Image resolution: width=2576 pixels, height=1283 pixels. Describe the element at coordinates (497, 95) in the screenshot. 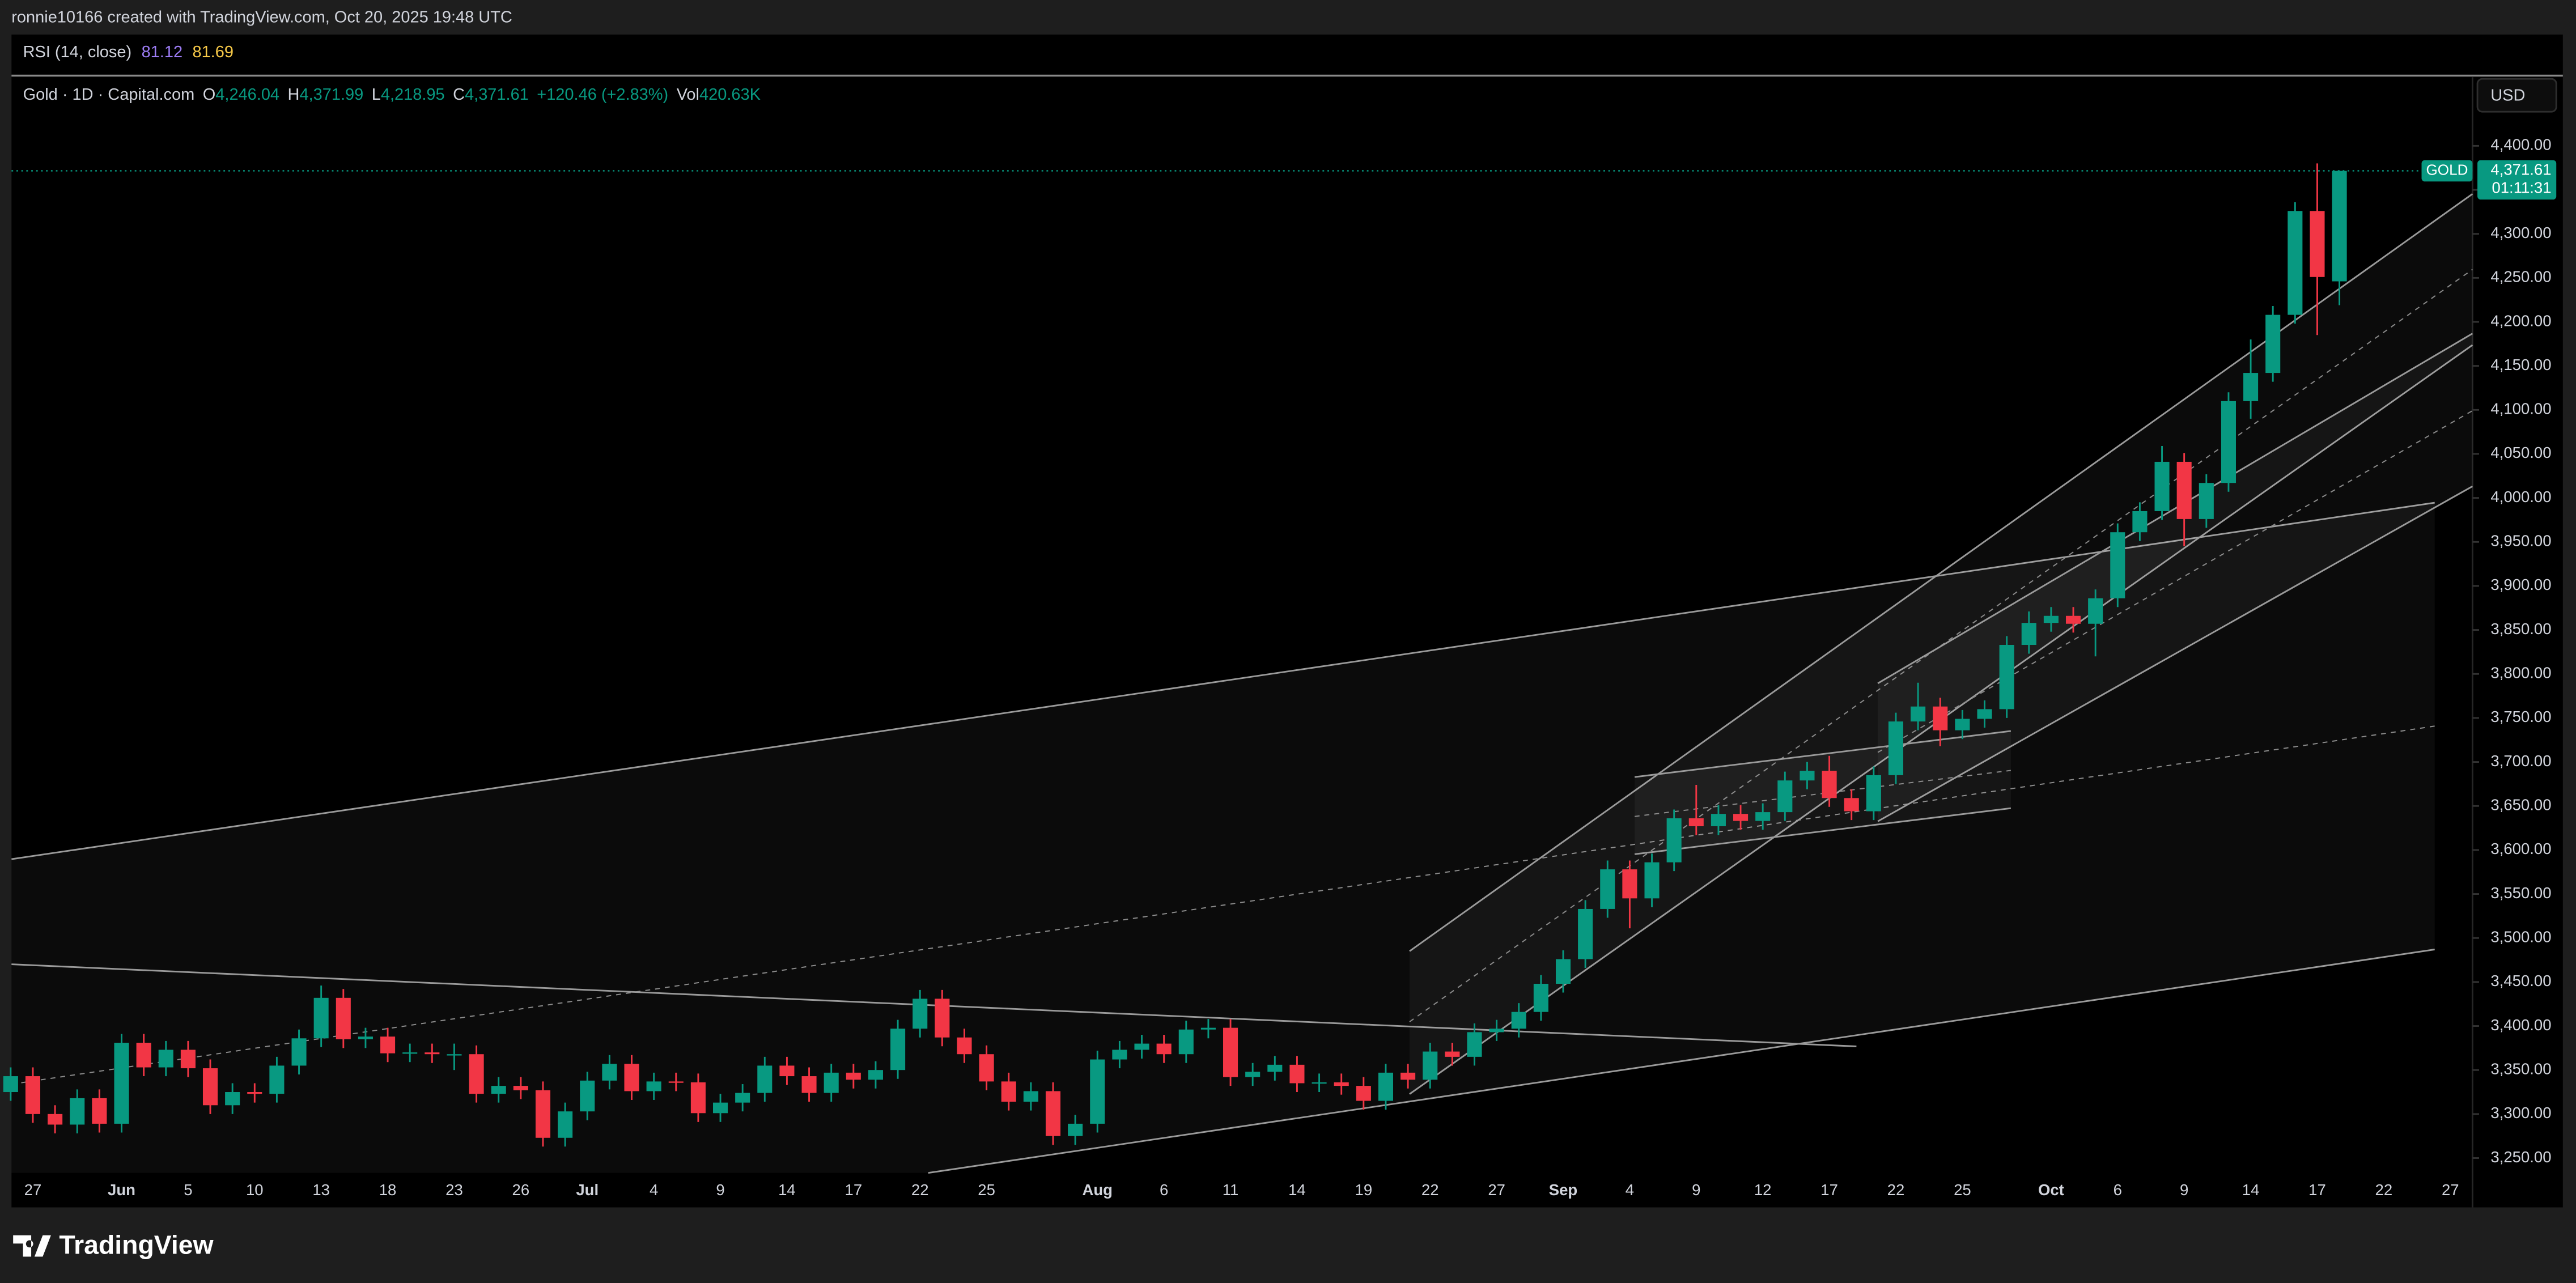

I see `legend-value: 4,371.61` at that location.